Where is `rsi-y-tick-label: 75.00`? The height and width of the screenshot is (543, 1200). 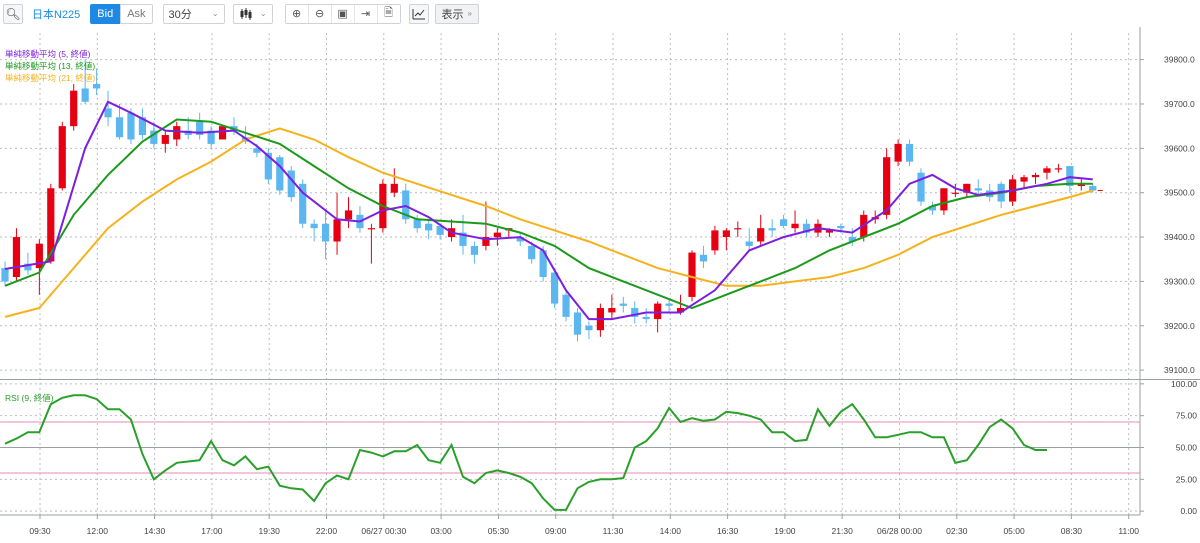
rsi-y-tick-label: 75.00 is located at coordinates (1187, 416).